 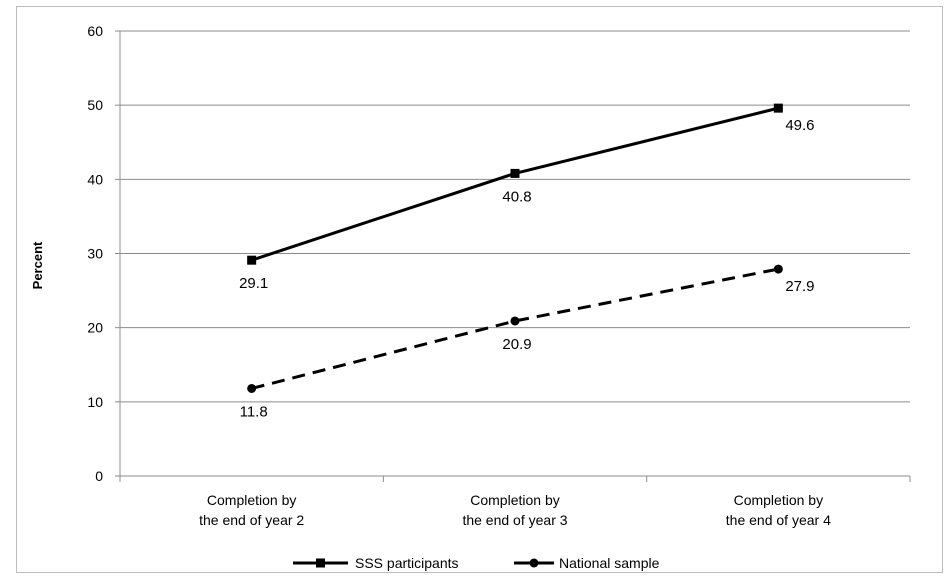 What do you see at coordinates (407, 563) in the screenshot?
I see `legend-label: SSS participants` at bounding box center [407, 563].